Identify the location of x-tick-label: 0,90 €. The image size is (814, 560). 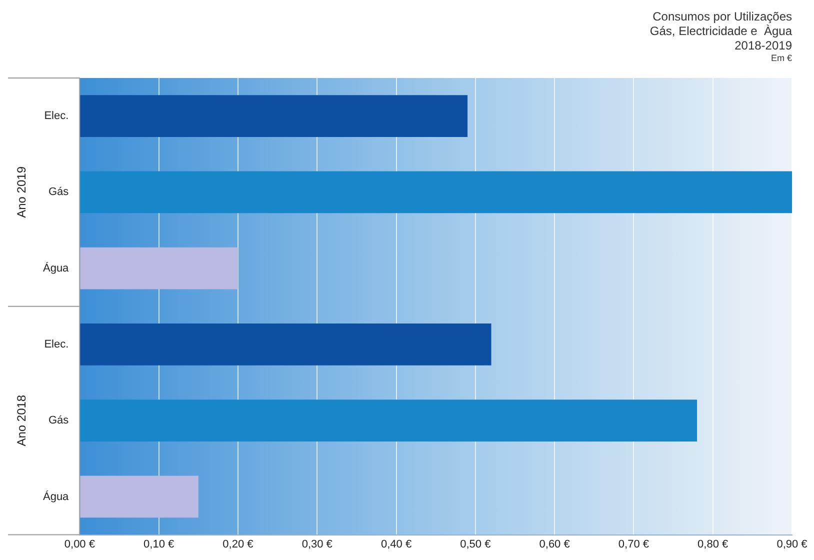
(792, 544).